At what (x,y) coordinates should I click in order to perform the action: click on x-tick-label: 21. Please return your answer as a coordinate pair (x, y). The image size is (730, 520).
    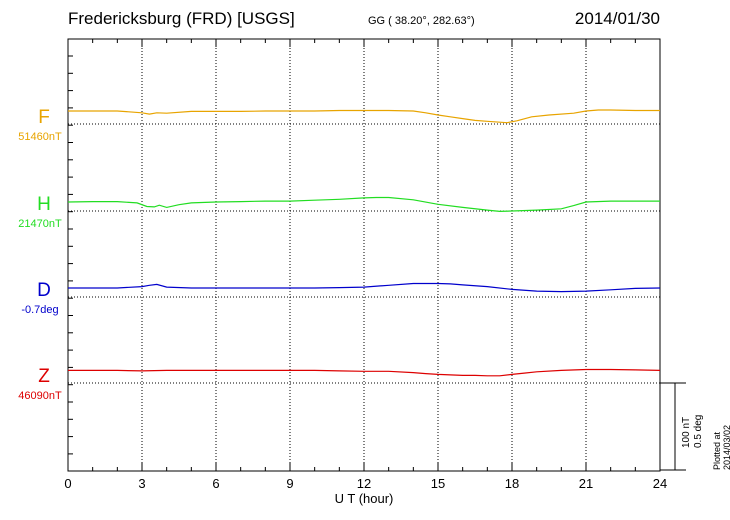
    Looking at the image, I should click on (586, 483).